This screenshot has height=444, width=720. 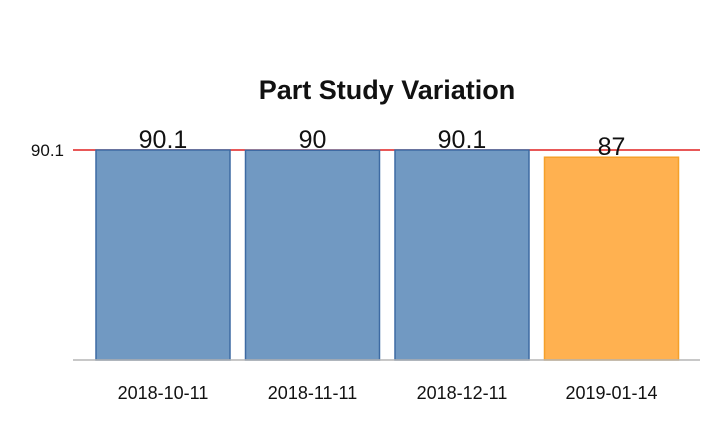 I want to click on x-tick-label-2018-12-11: 2018-12-11, so click(x=462, y=393).